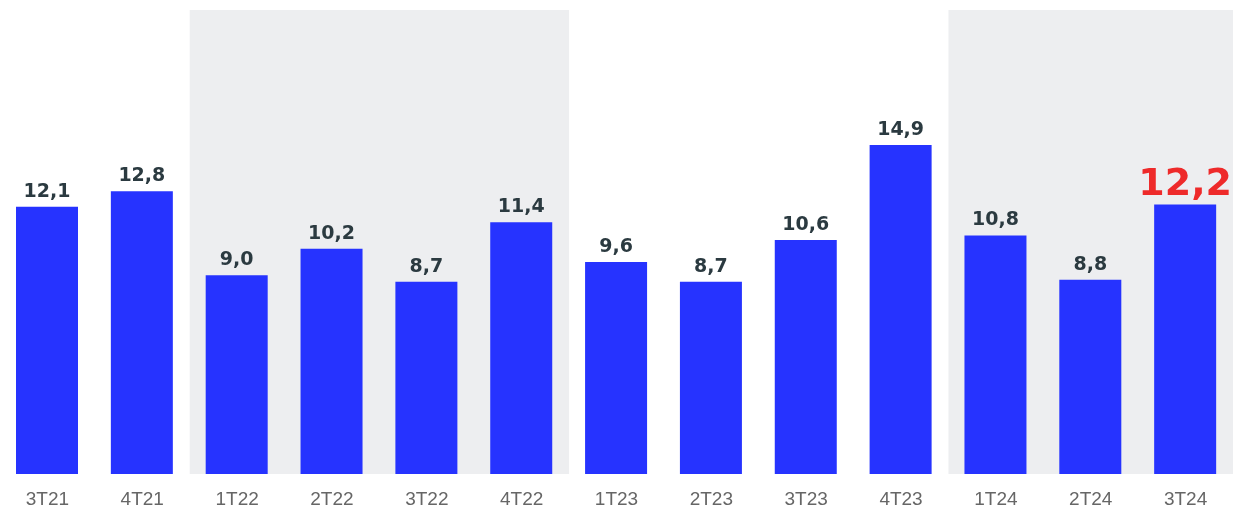  I want to click on x-tick-label: 3T21, so click(47, 499).